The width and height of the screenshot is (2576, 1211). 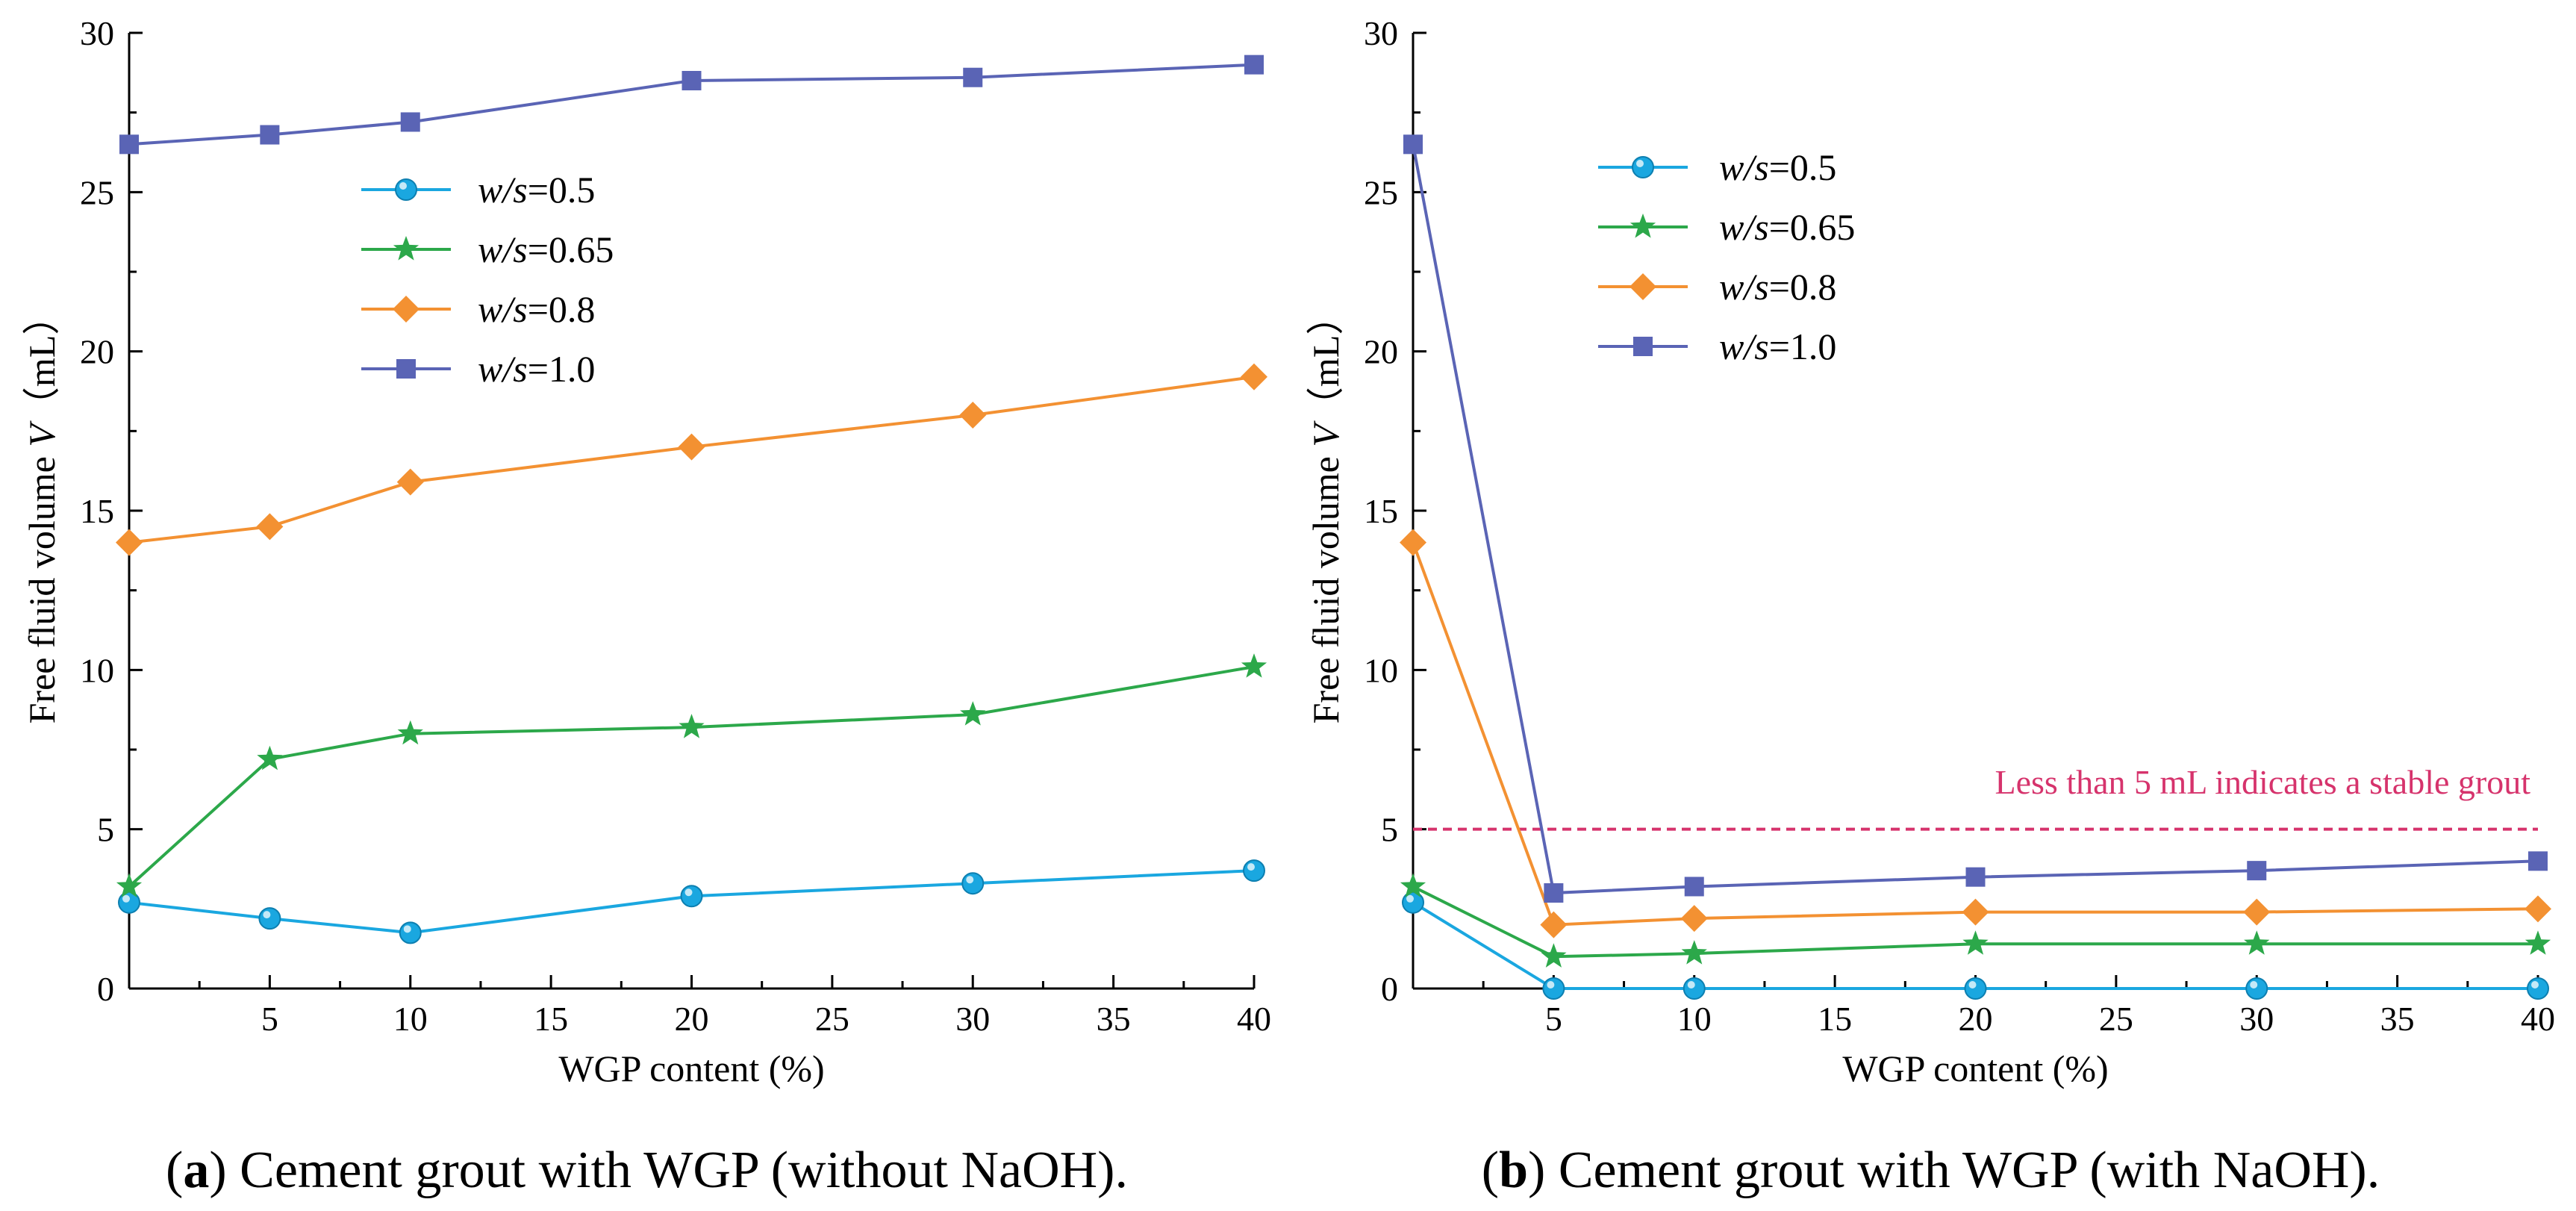 I want to click on panel-a-legend-item-0-label: w/s=0.5, so click(x=536, y=190).